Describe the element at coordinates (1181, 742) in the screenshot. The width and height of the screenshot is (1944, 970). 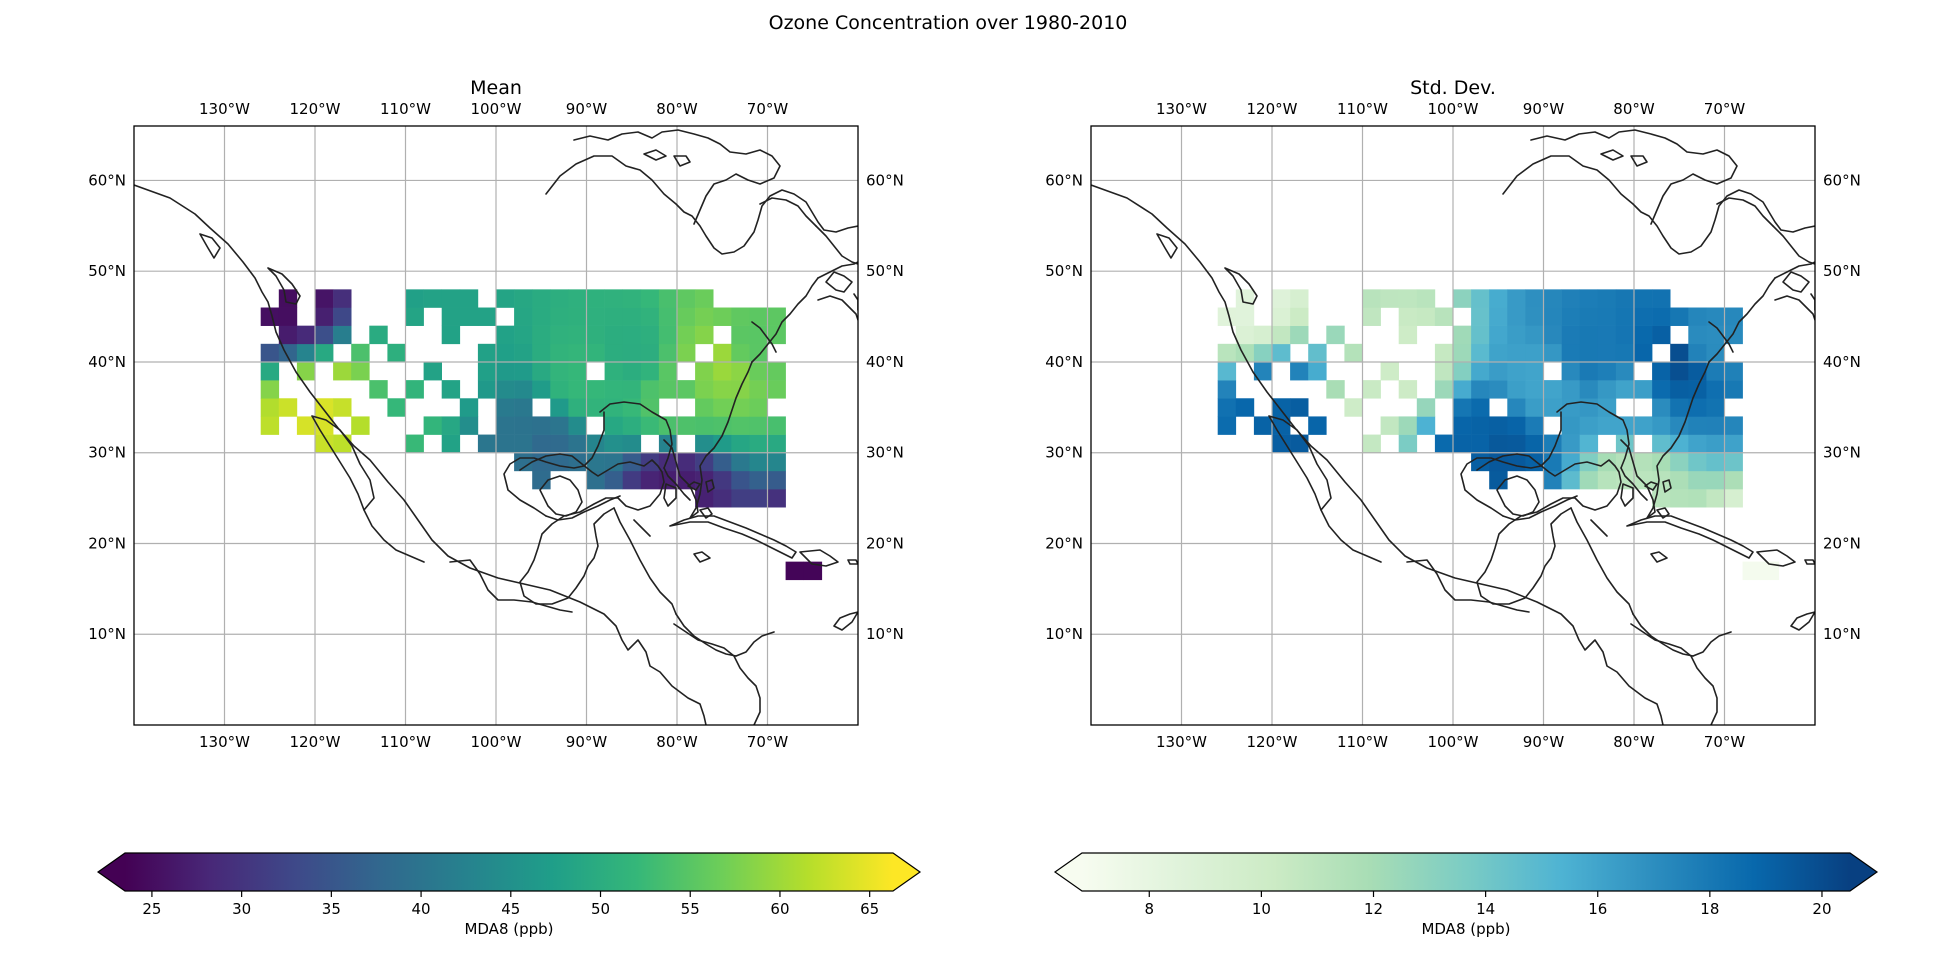
I see `lon-tick-label-bottom: 130°W` at that location.